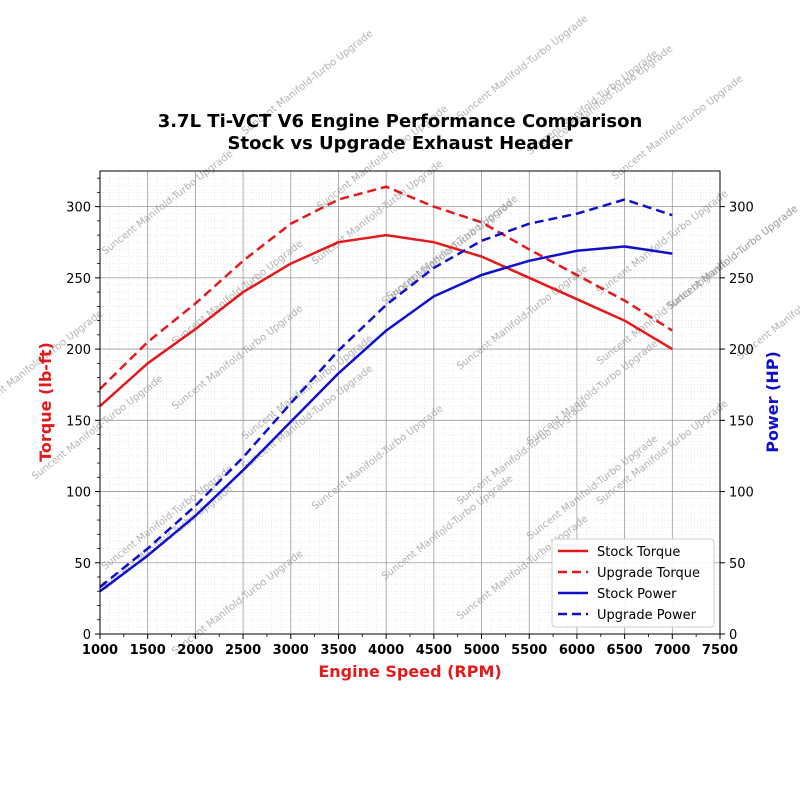  Describe the element at coordinates (648, 573) in the screenshot. I see `legend-label: Upgrade Torque` at that location.